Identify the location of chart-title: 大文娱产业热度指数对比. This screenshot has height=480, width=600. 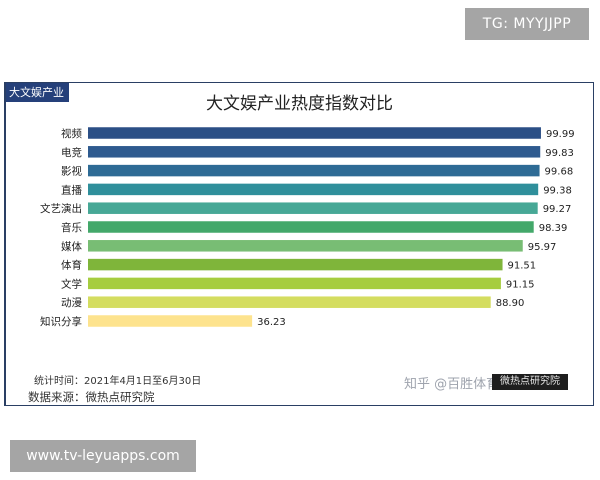
(299, 104).